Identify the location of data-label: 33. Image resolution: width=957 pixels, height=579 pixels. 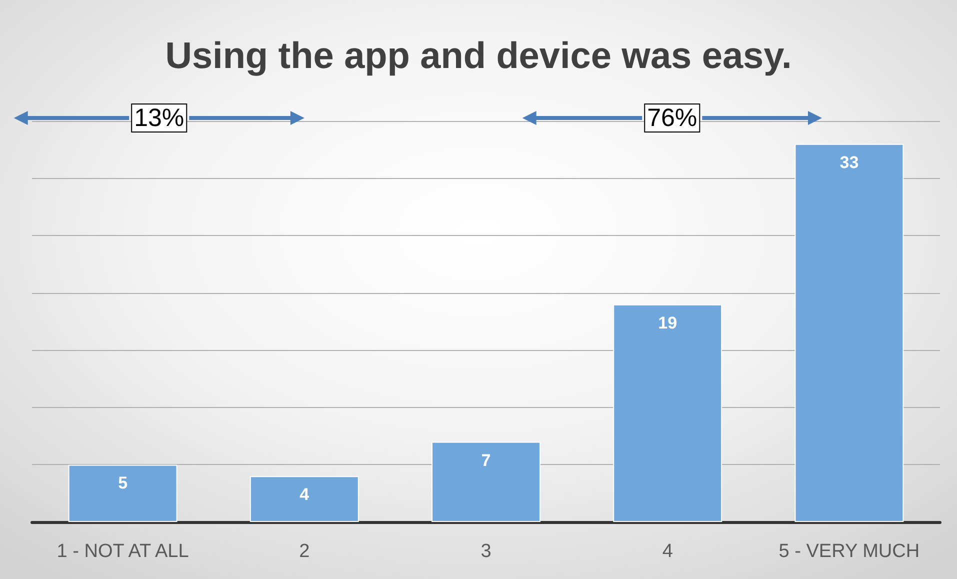
(849, 162).